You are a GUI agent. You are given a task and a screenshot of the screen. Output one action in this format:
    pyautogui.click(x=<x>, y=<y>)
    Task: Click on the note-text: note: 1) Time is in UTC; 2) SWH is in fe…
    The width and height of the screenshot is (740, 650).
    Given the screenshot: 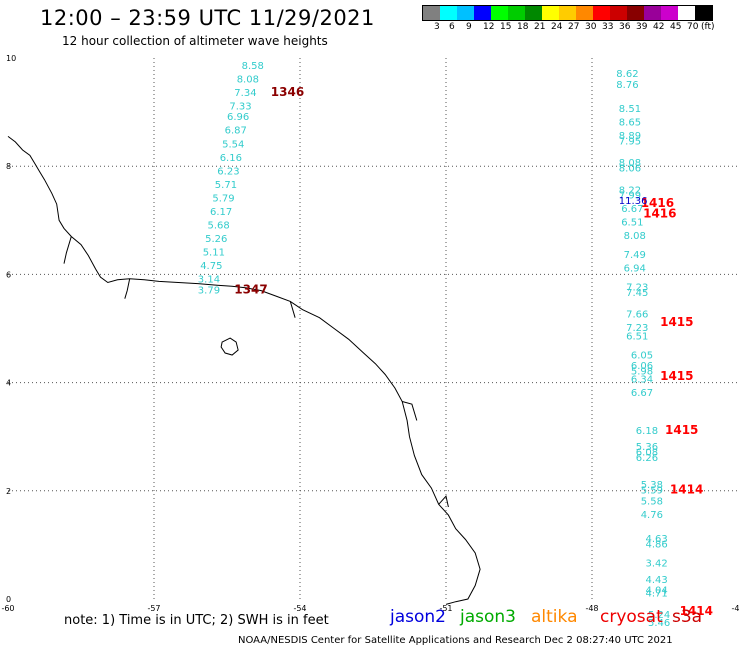 What is the action you would take?
    pyautogui.click(x=196, y=620)
    